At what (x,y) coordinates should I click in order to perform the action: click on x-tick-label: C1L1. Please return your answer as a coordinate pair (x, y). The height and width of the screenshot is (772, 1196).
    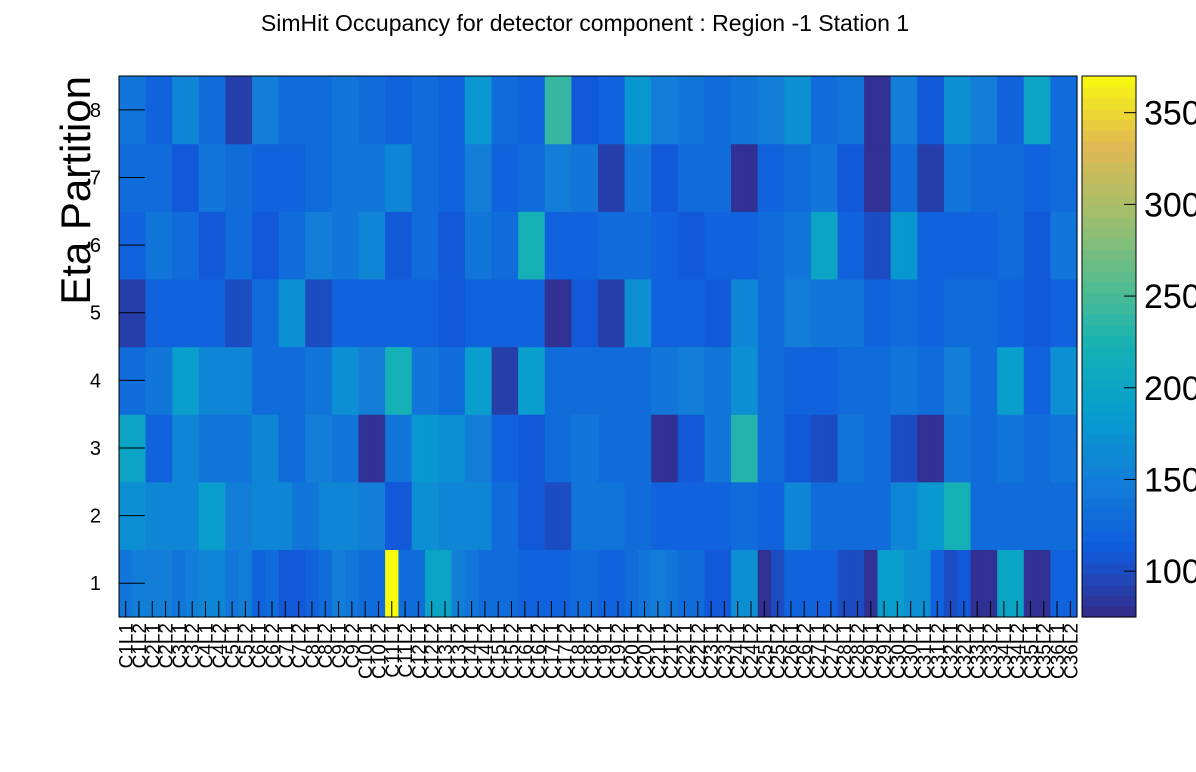
    Looking at the image, I should click on (127, 645).